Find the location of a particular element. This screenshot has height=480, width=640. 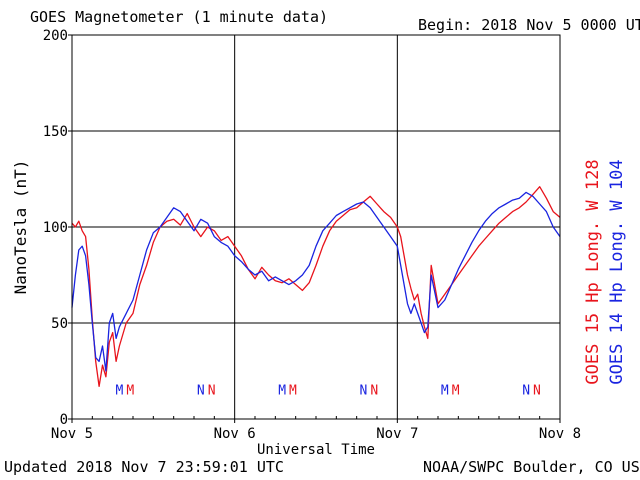

x-axis-label: Universal Time is located at coordinates (316, 450).